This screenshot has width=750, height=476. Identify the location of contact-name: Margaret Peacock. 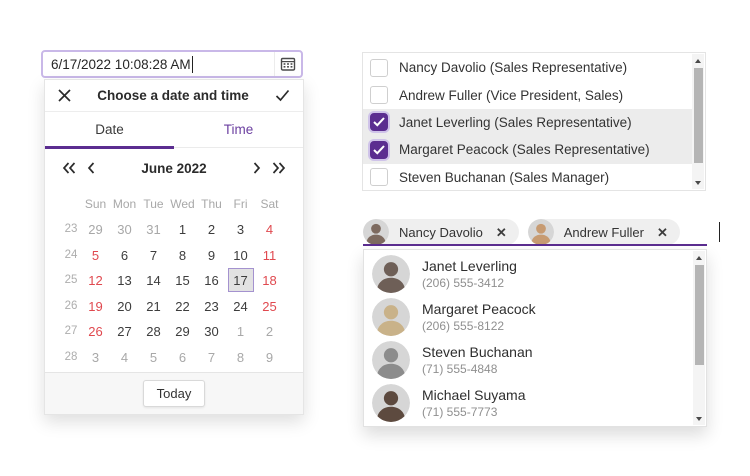
(479, 308).